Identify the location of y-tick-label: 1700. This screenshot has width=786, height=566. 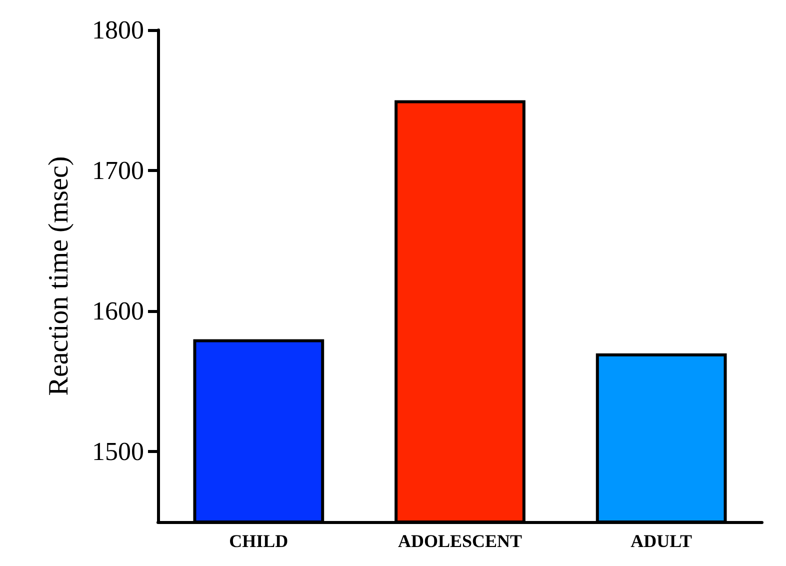
(118, 171).